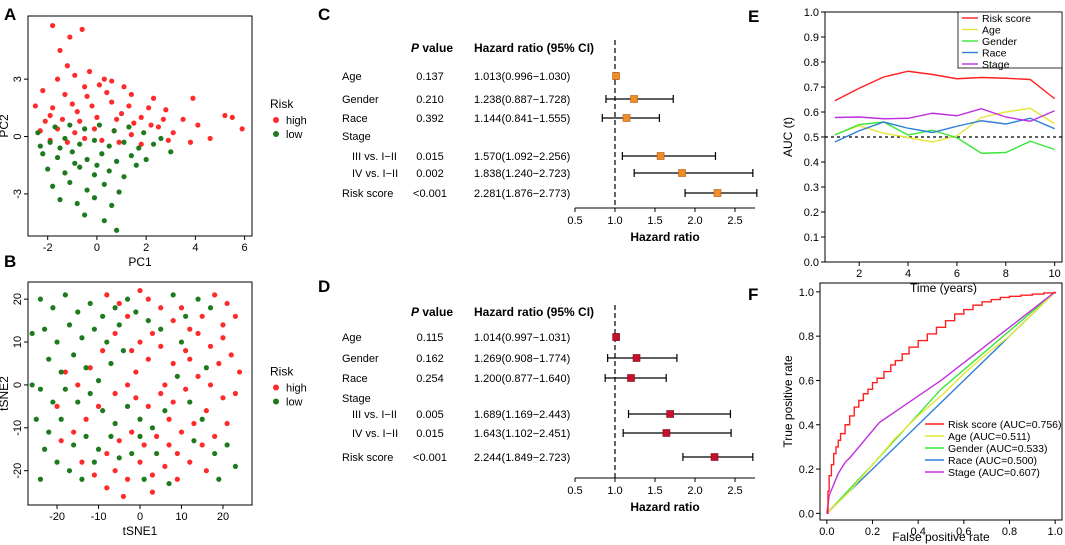 Image resolution: width=1065 pixels, height=545 pixels. Describe the element at coordinates (614, 491) in the screenshot. I see `x-tick-label: 1.0` at that location.